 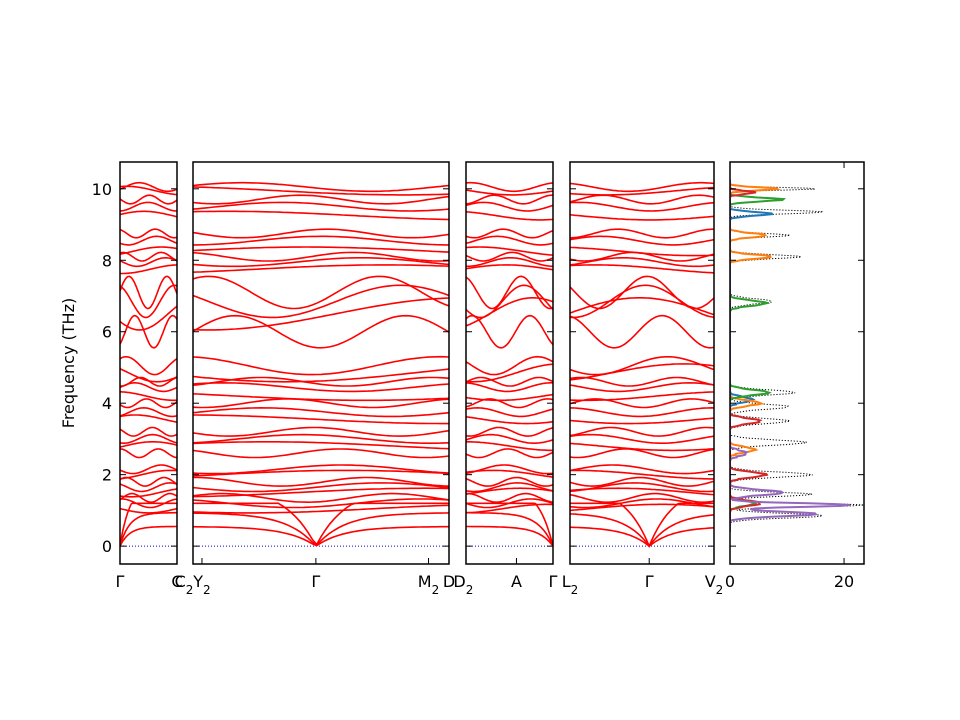 What do you see at coordinates (107, 332) in the screenshot?
I see `y-tick-label: 6` at bounding box center [107, 332].